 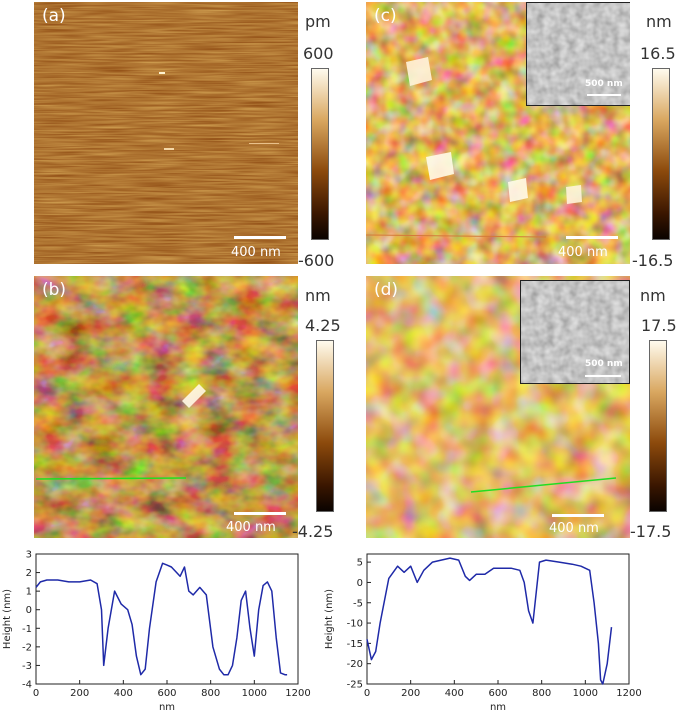 What do you see at coordinates (256, 252) in the screenshot?
I see `scalebar-label-a: 400 nm` at bounding box center [256, 252].